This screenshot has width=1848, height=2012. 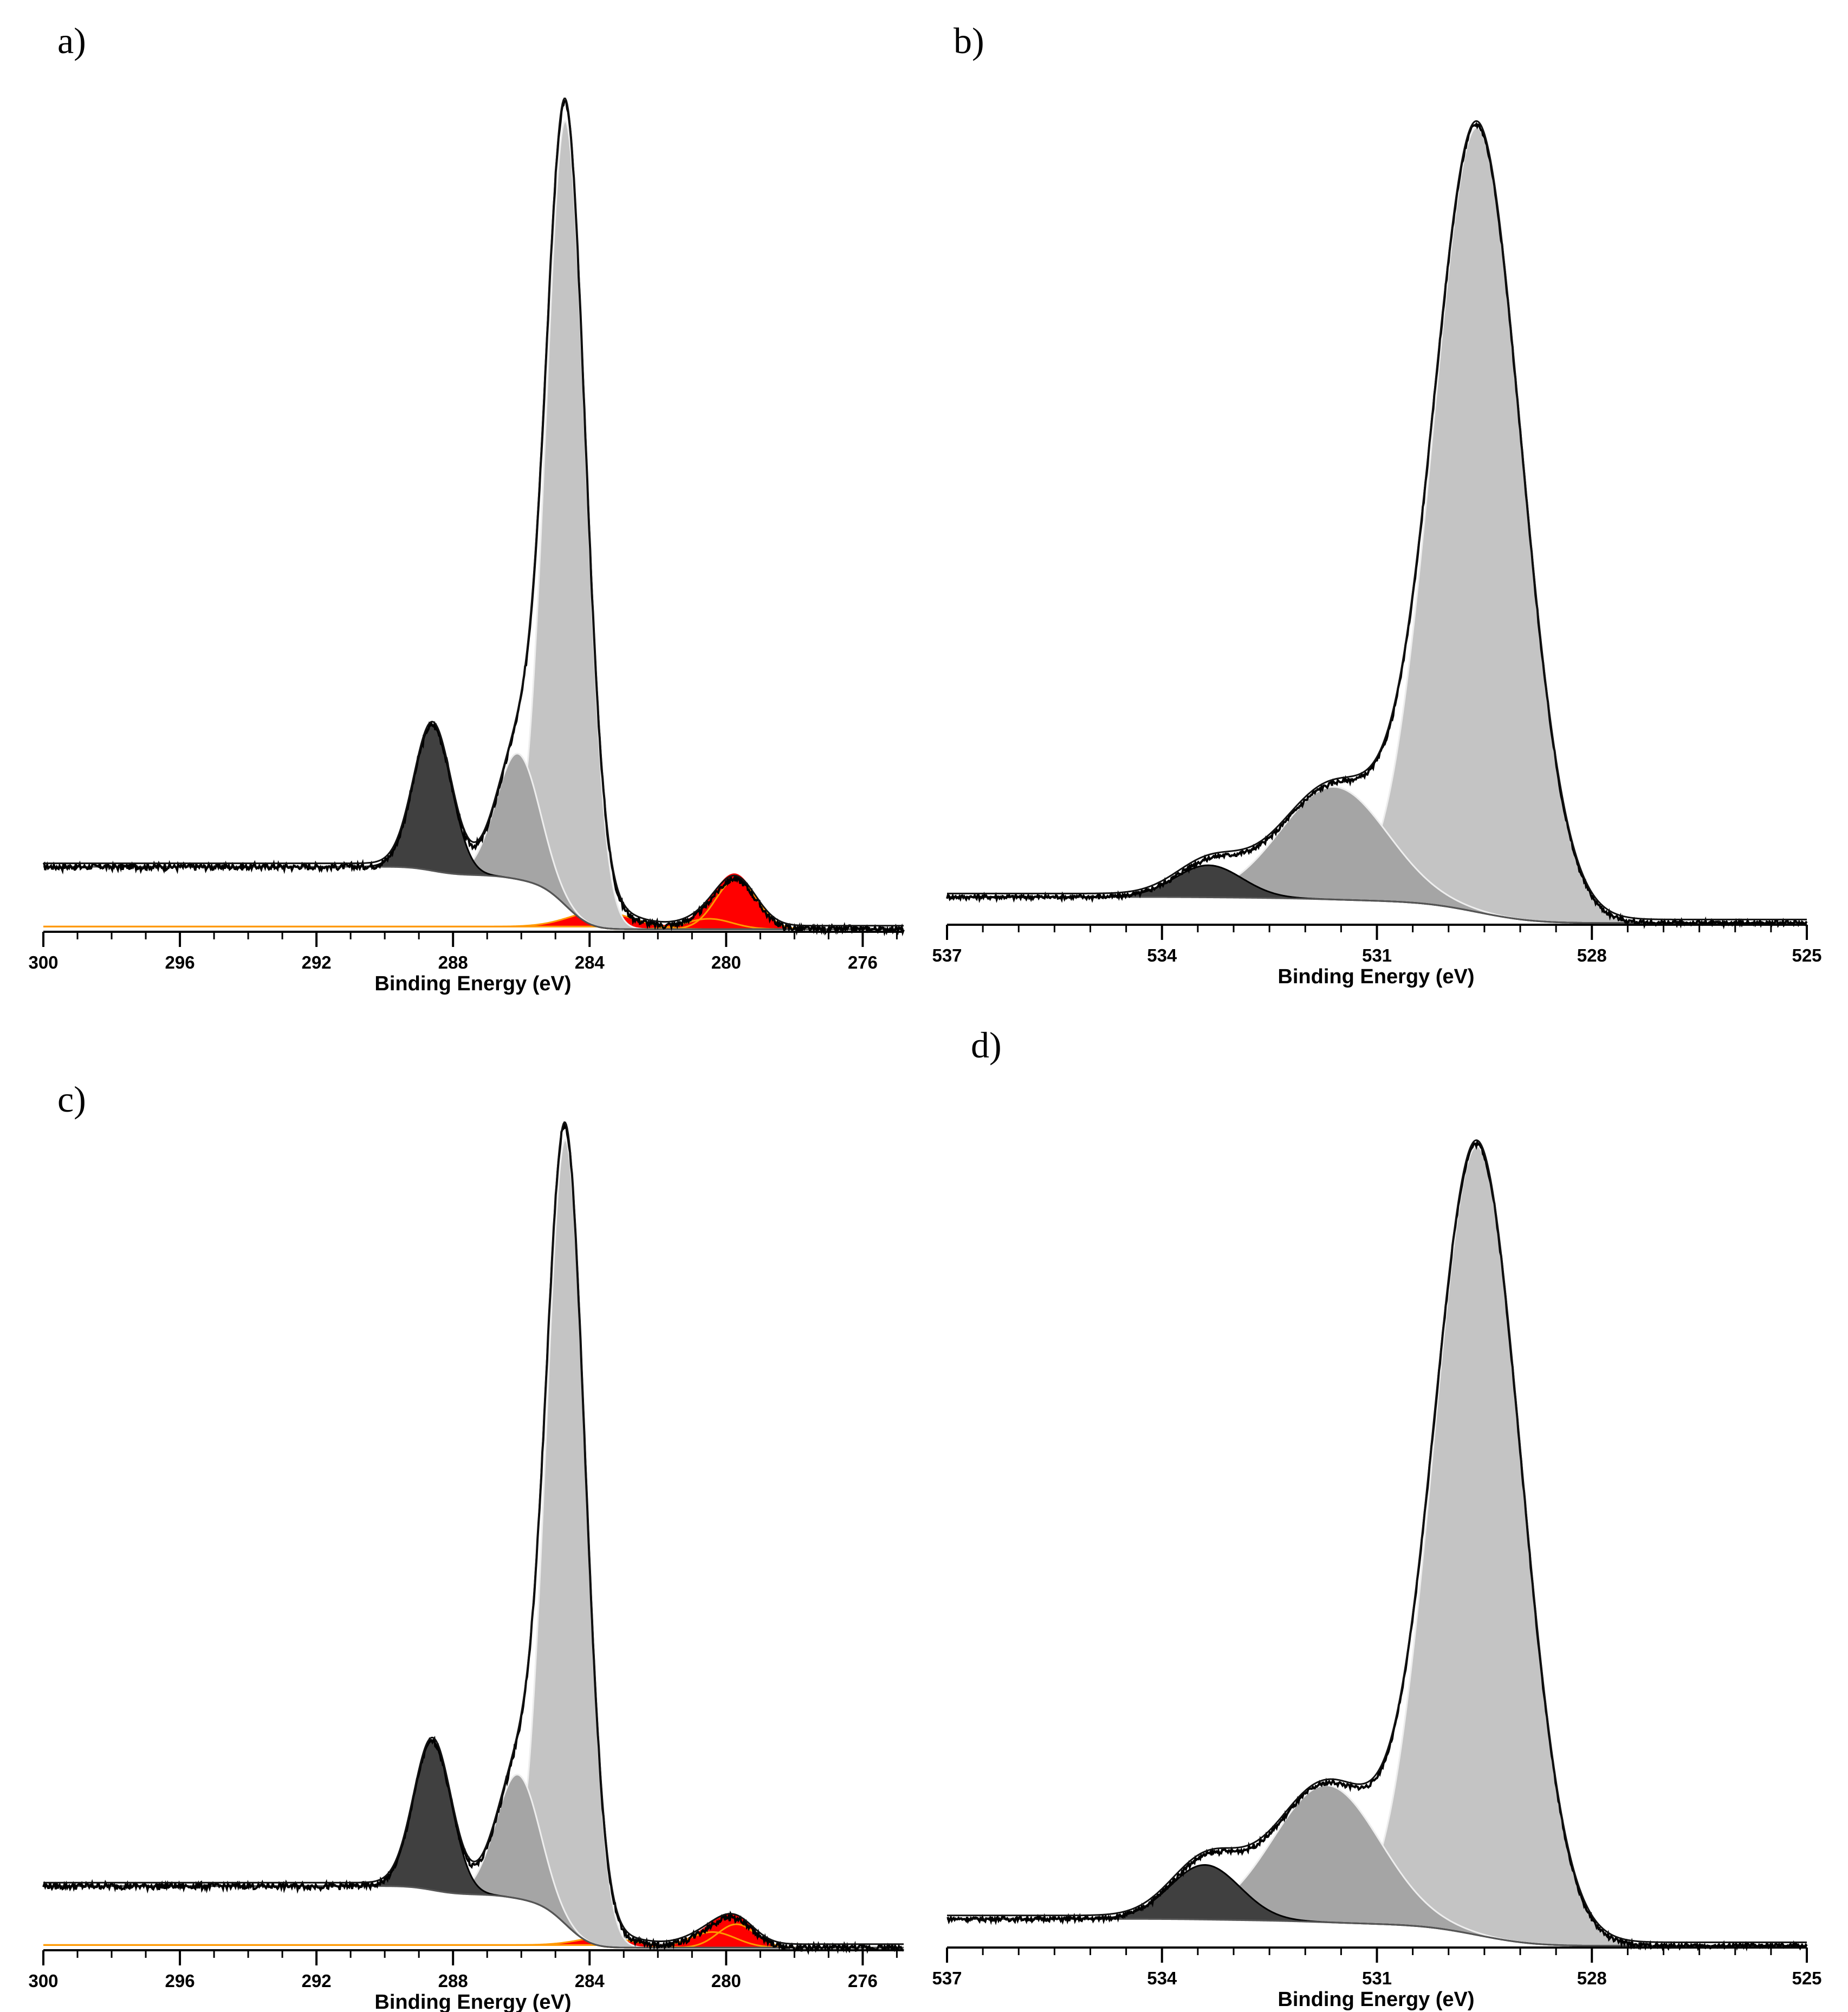 I want to click on x-axis-label-c: Binding Energy (eV), so click(x=472, y=2001).